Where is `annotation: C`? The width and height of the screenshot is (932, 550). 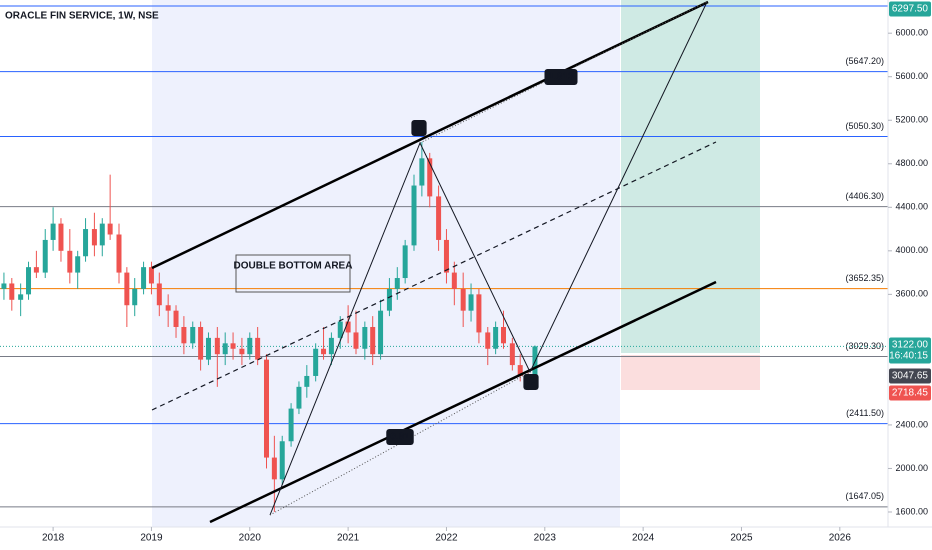 annotation: C is located at coordinates (530, 382).